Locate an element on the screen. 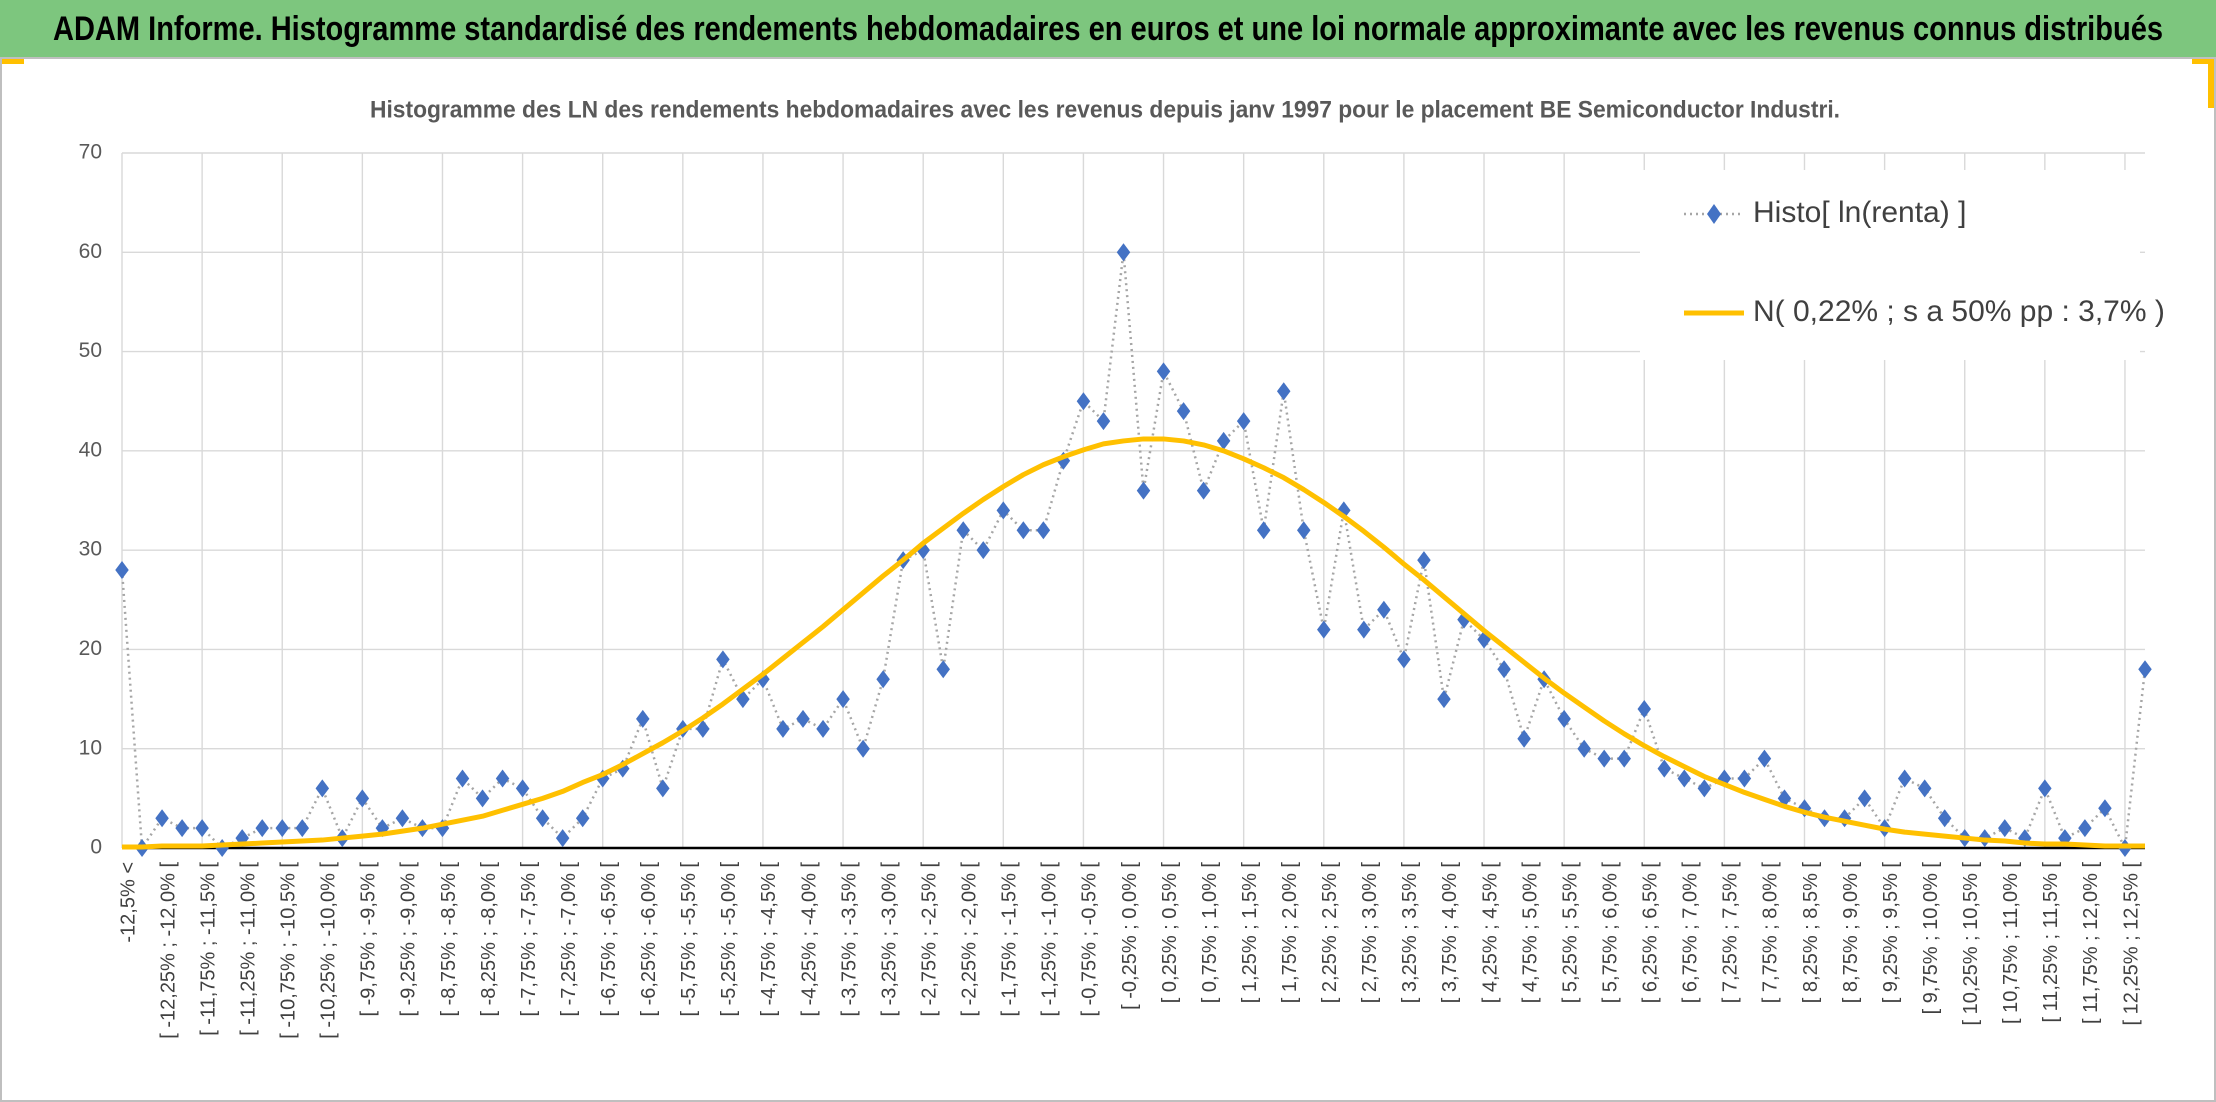 The height and width of the screenshot is (1102, 2216). x-tick-label: [ 10,25% ; 10,5% [ is located at coordinates (1971, 944).